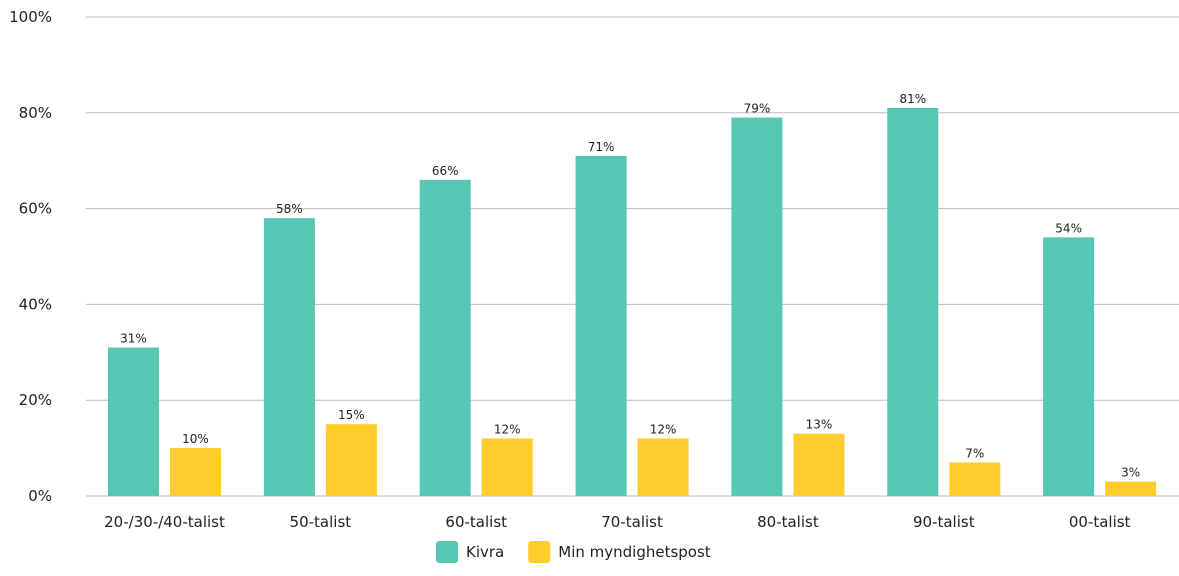 The image size is (1179, 576). What do you see at coordinates (195, 439) in the screenshot?
I see `data-label: 10%` at bounding box center [195, 439].